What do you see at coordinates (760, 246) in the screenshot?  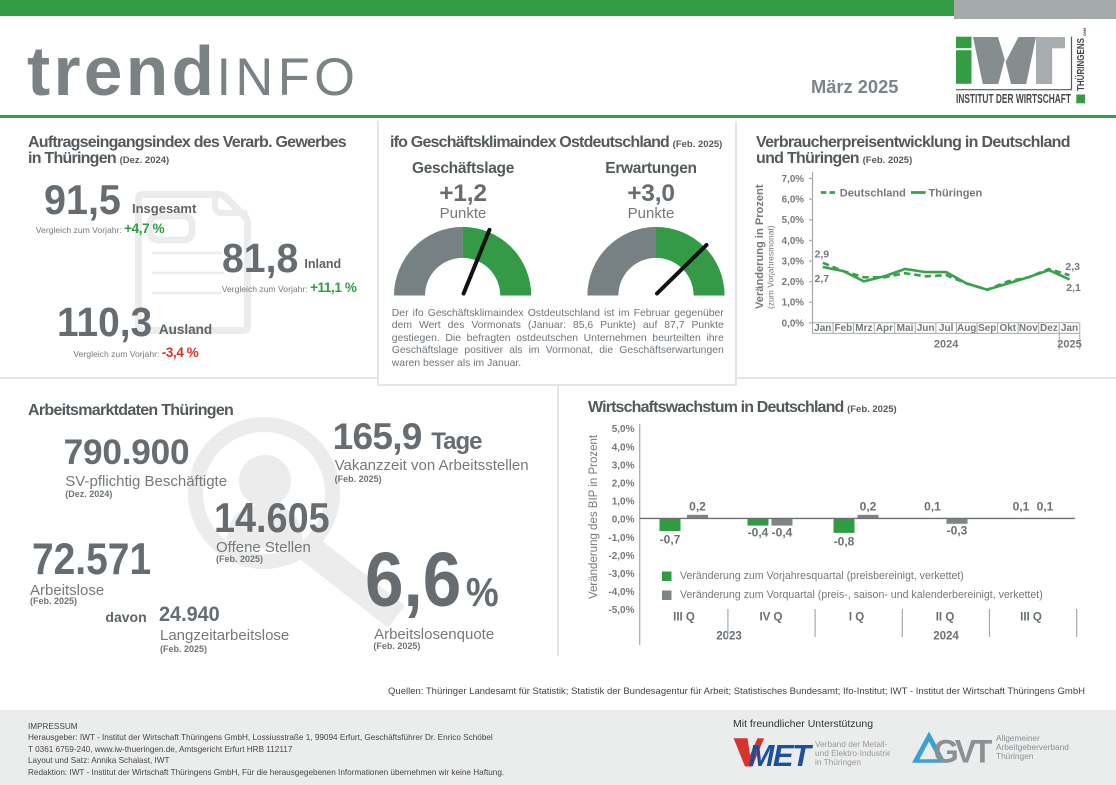 I see `svg-text: Veränderung in Prozent` at bounding box center [760, 246].